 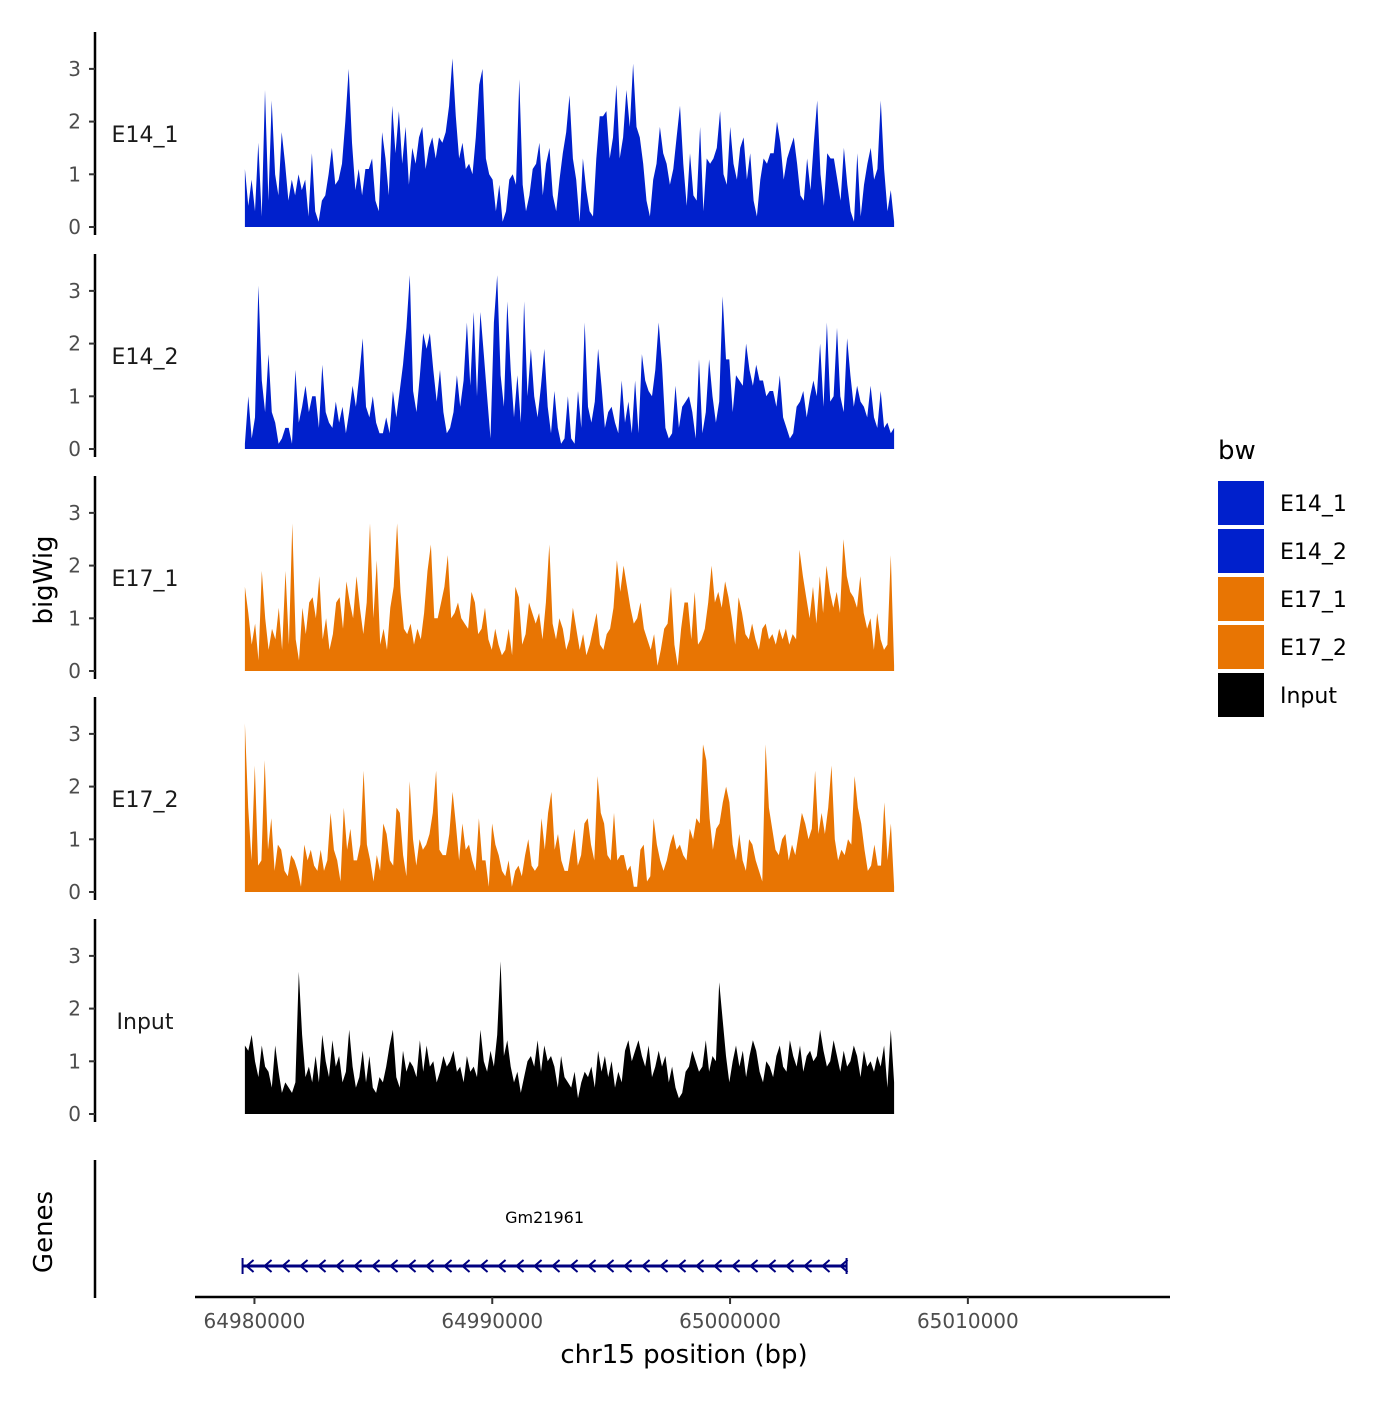 What do you see at coordinates (44, 1232) in the screenshot?
I see `genes-track-title: Genes` at bounding box center [44, 1232].